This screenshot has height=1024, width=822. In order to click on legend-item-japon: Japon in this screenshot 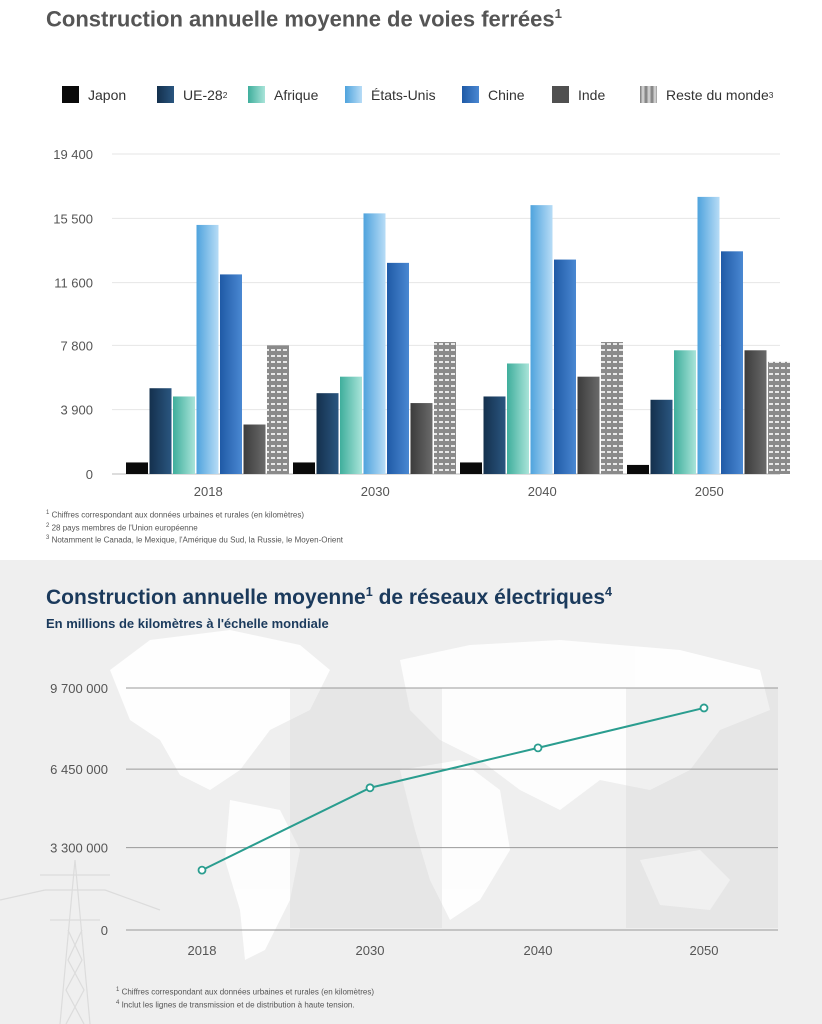, I will do `click(94, 94)`.